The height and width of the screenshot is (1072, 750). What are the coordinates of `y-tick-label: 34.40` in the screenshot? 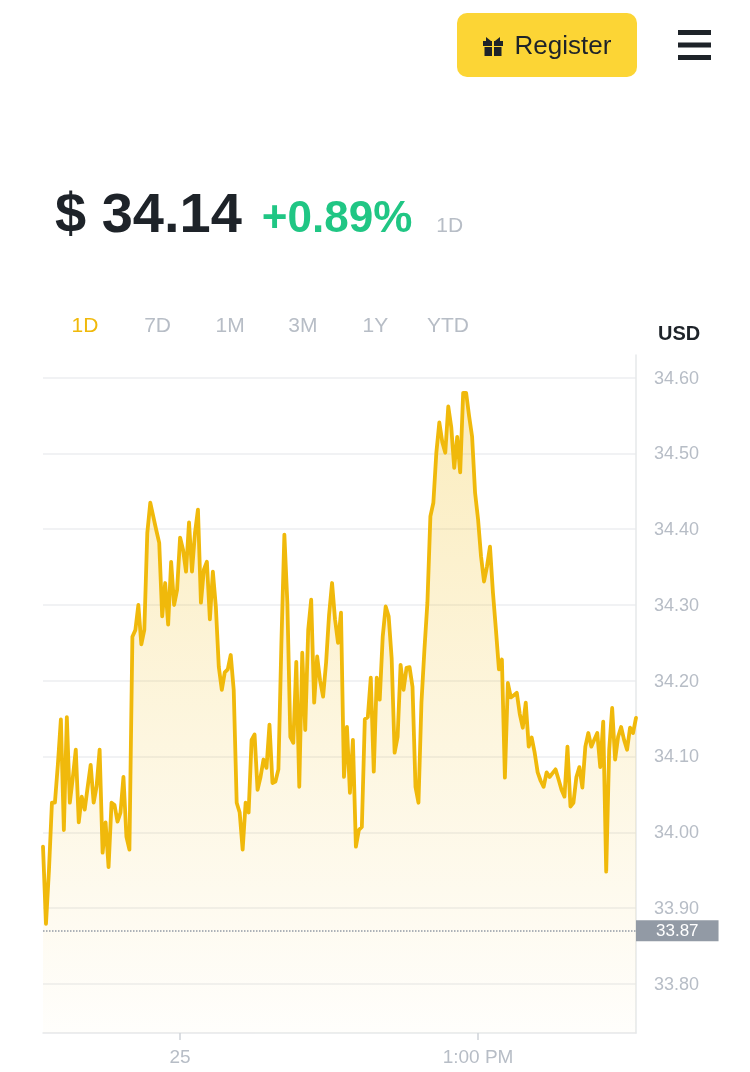 It's located at (677, 529).